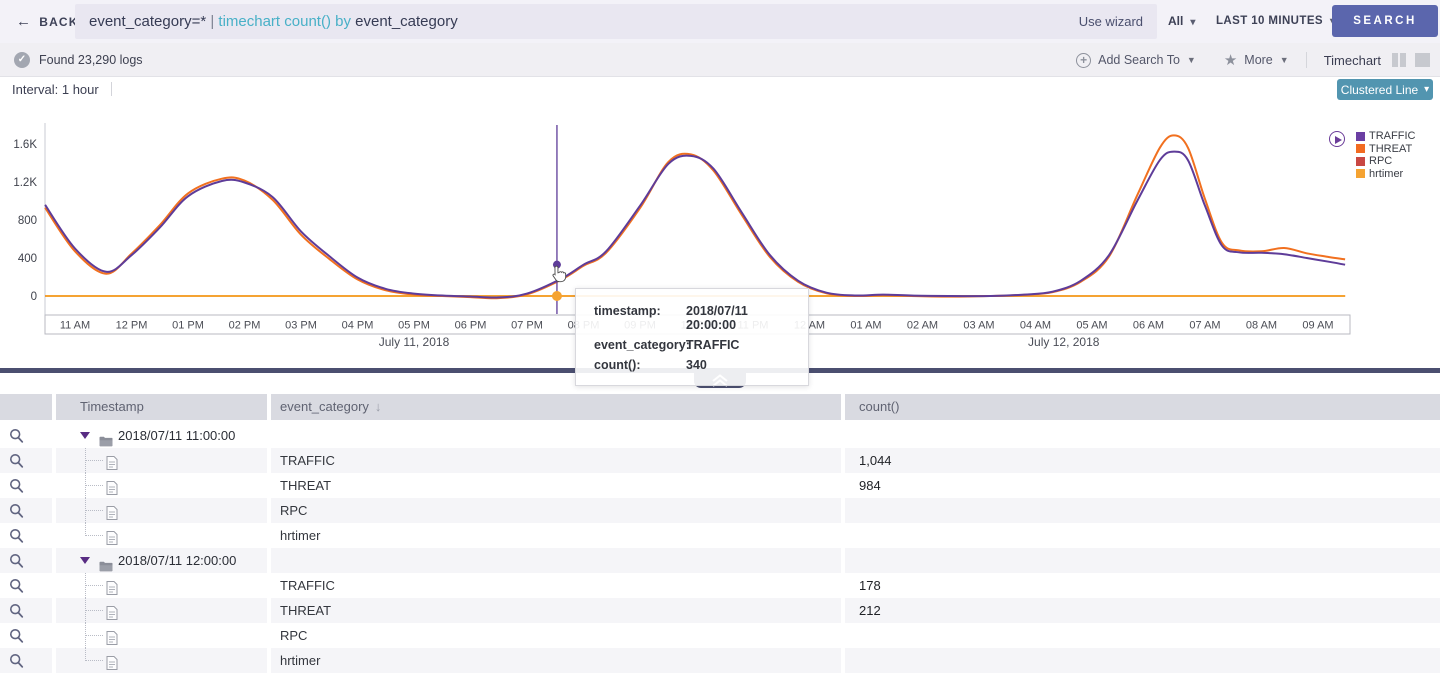  What do you see at coordinates (177, 560) in the screenshot?
I see `group-timestamp: 2018/07/11 12:00:00` at bounding box center [177, 560].